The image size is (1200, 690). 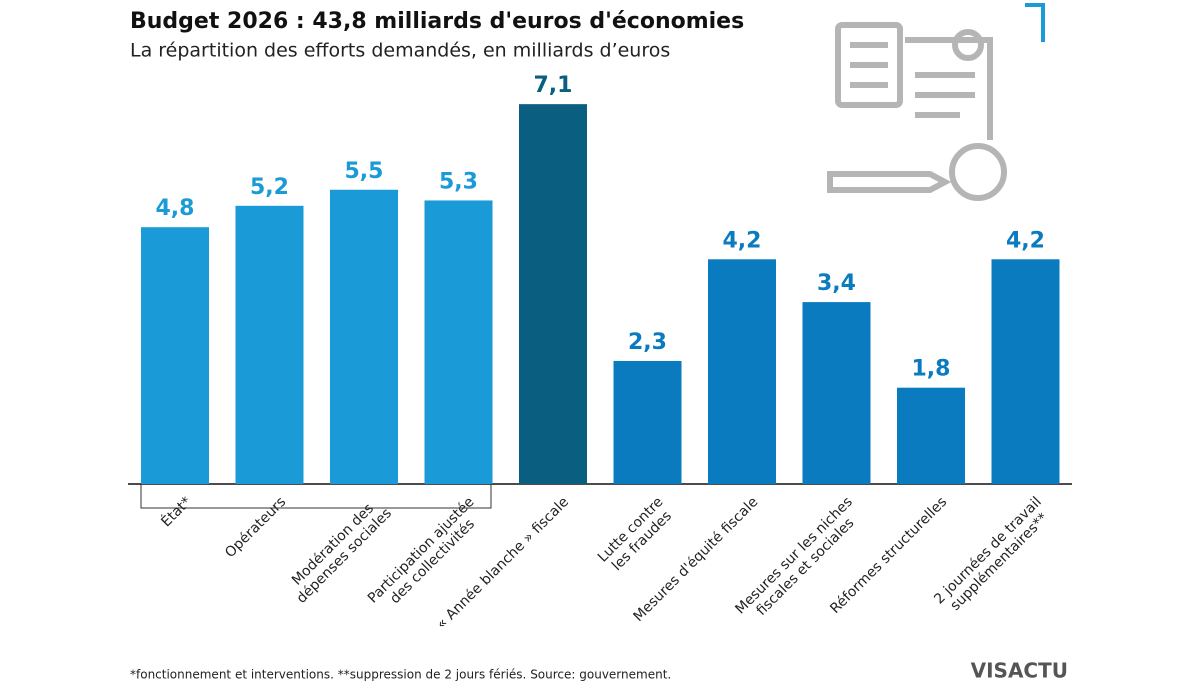 What do you see at coordinates (458, 181) in the screenshot?
I see `value-label: 5,3` at bounding box center [458, 181].